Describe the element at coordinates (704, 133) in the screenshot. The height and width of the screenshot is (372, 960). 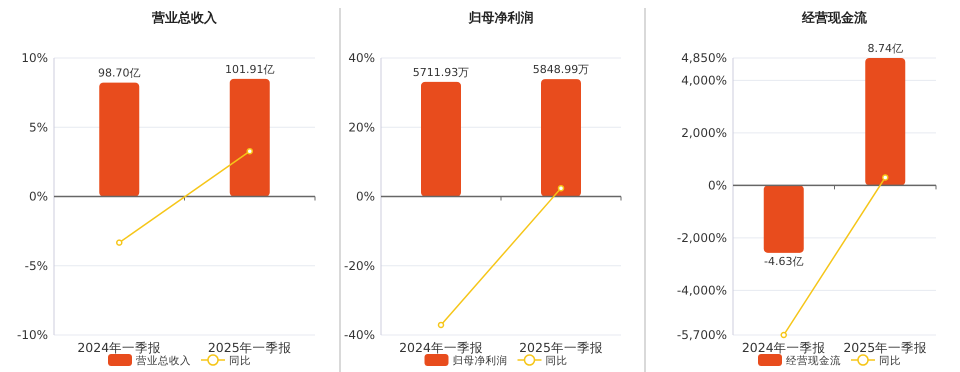
I see `y-tick-label: 2,000%` at that location.